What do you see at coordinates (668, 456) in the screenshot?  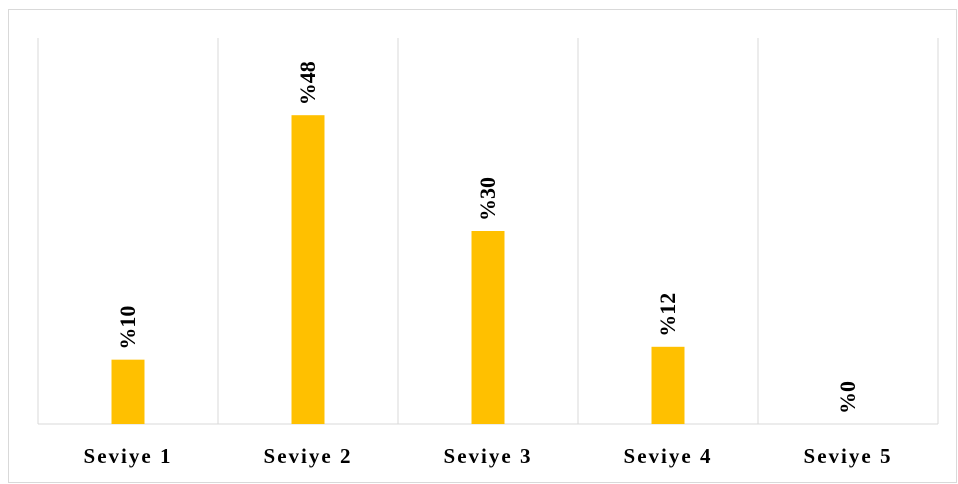 I see `x-tick-label-4: Seviye 4` at bounding box center [668, 456].